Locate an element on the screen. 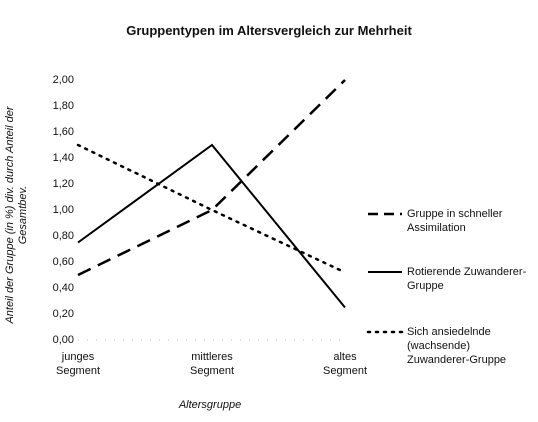 The image size is (538, 422). y-tick-label: 0,00 is located at coordinates (63, 340).